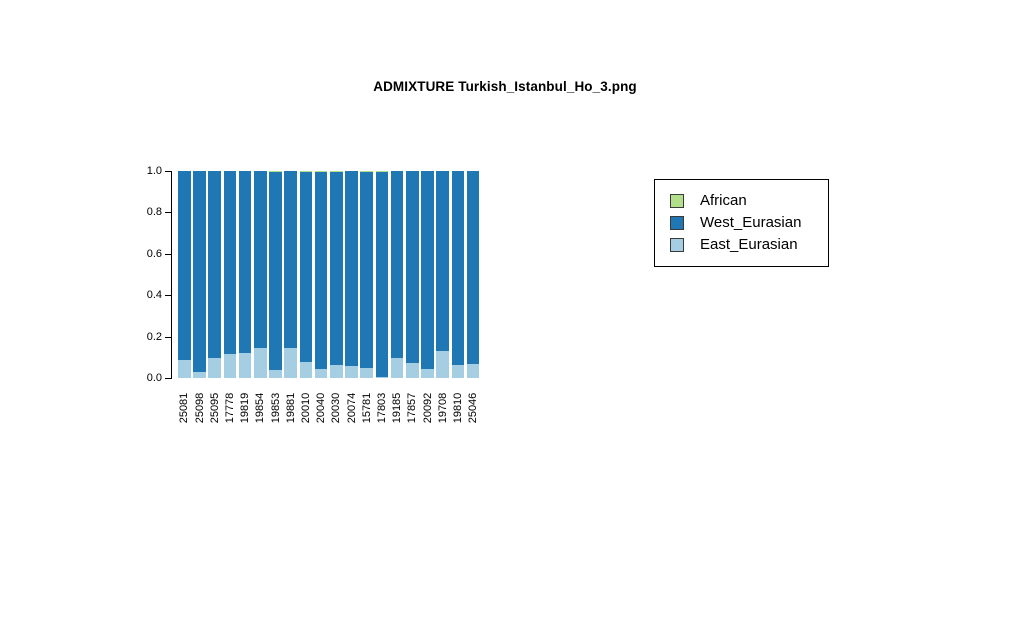 The image size is (1024, 640). What do you see at coordinates (412, 408) in the screenshot?
I see `x-tick-label: 17857` at bounding box center [412, 408].